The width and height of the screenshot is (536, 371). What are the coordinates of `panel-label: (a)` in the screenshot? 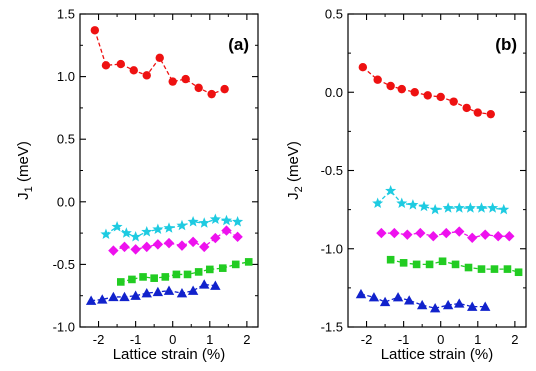 It's located at (238, 44).